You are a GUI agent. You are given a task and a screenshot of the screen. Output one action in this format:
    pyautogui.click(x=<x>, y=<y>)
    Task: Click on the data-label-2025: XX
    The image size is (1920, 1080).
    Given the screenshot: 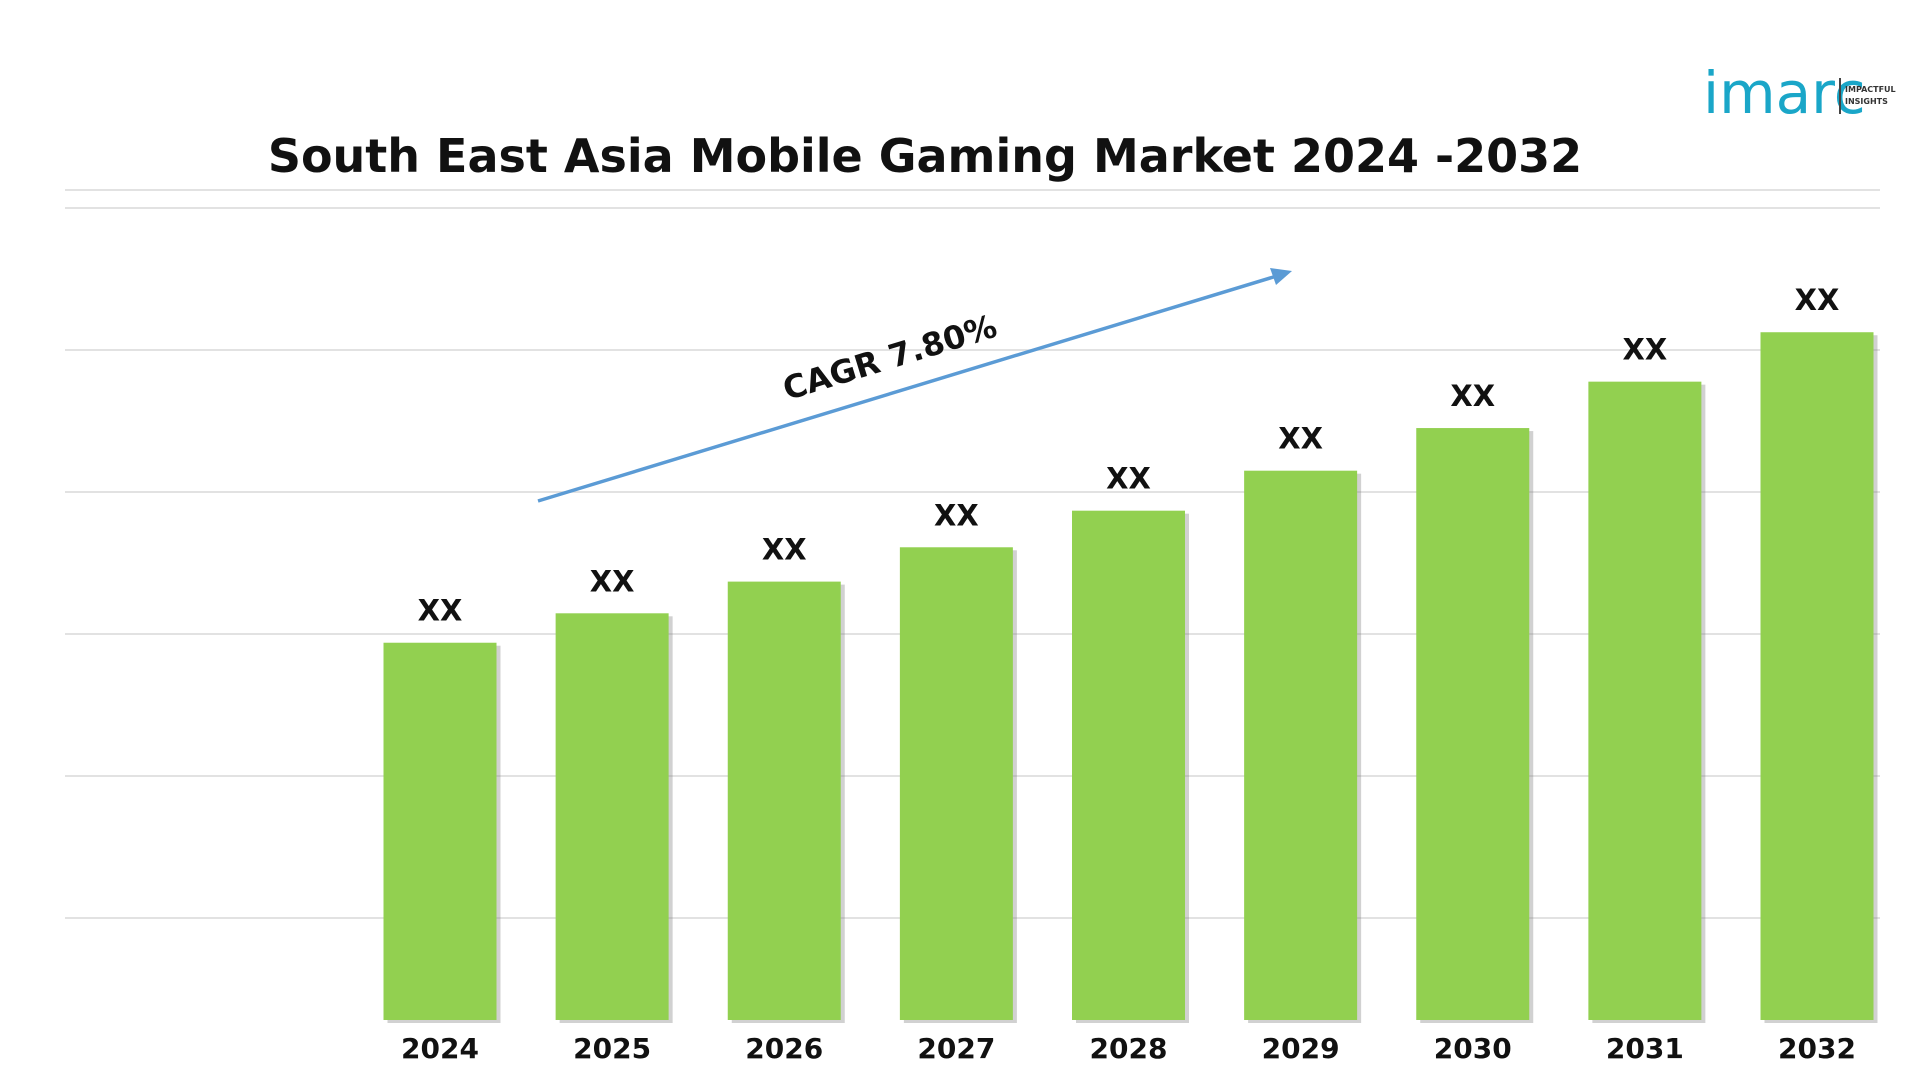 What is the action you would take?
    pyautogui.click(x=612, y=581)
    